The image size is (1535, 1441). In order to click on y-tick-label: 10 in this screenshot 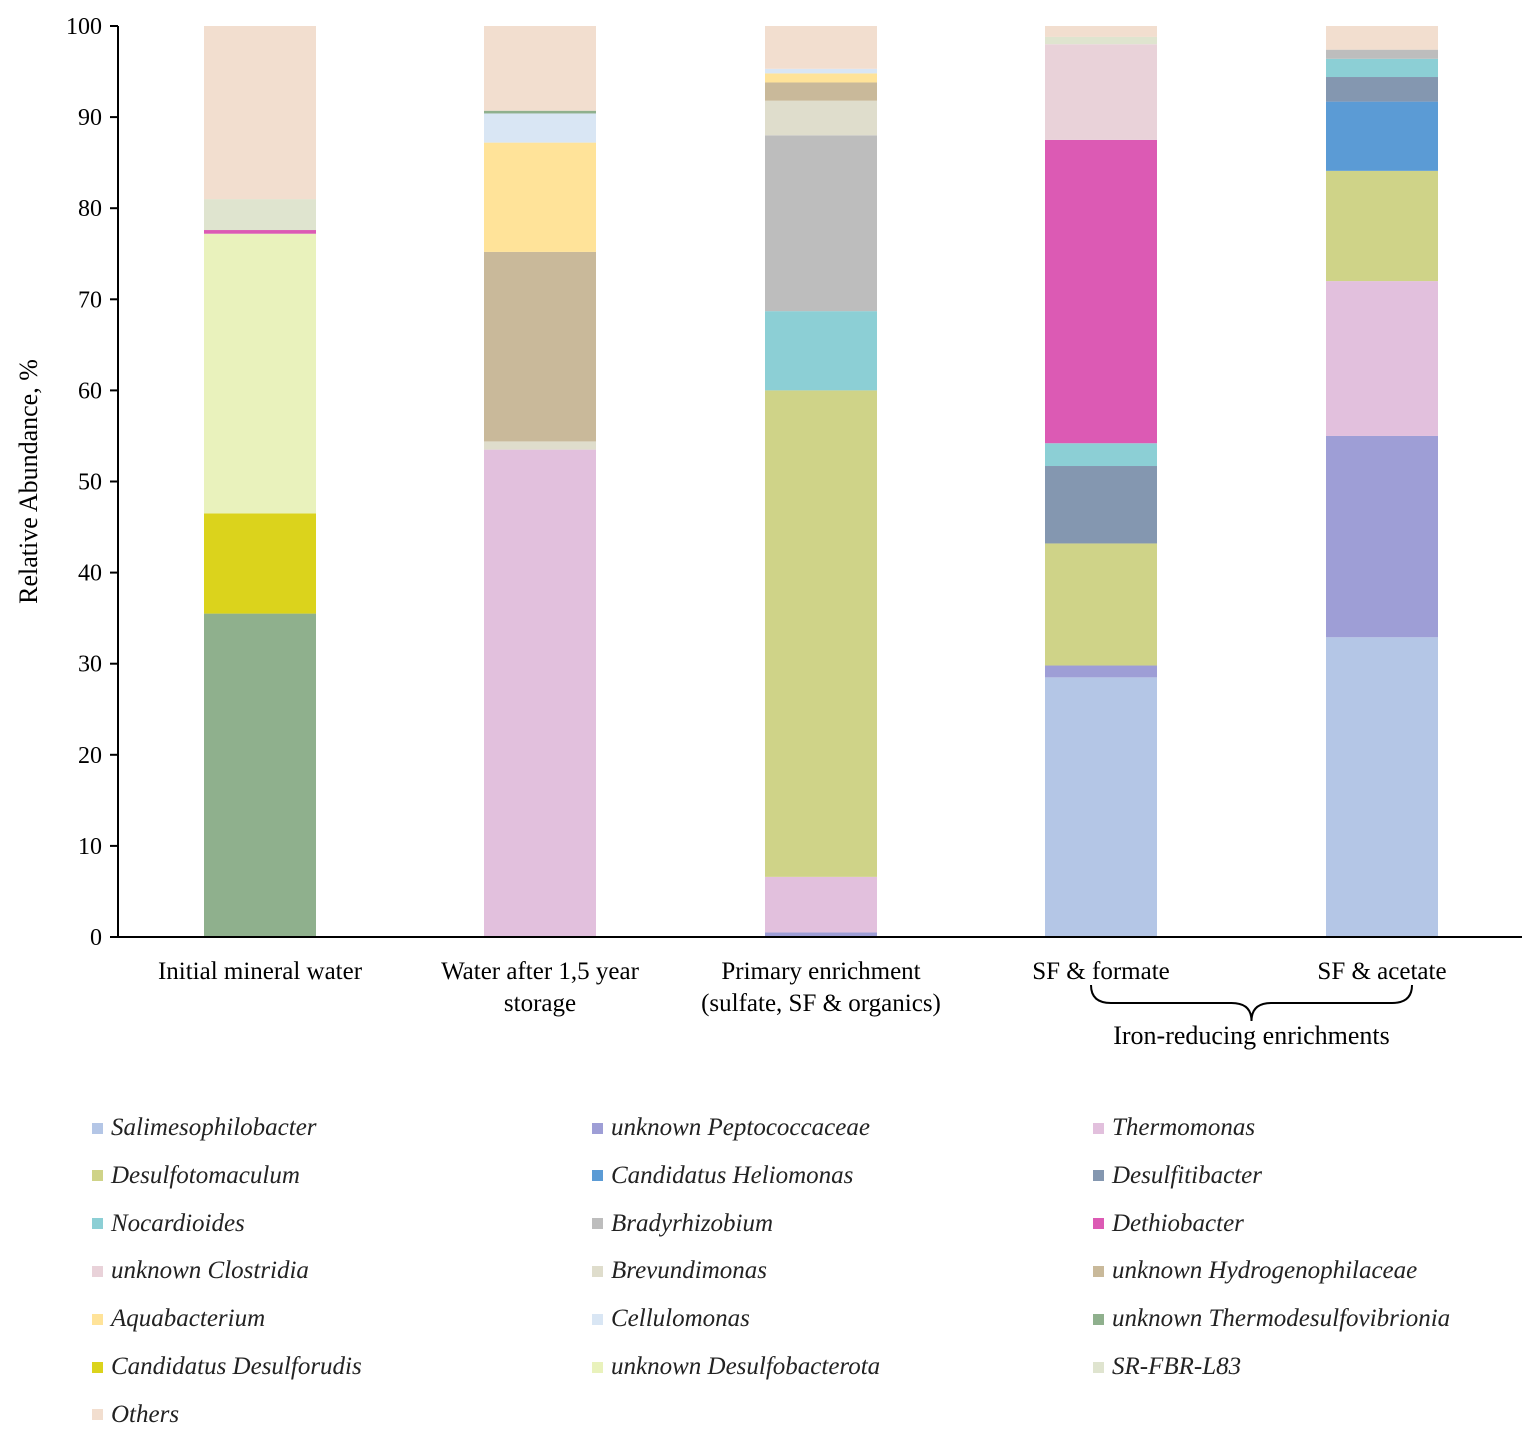, I will do `click(90, 847)`.